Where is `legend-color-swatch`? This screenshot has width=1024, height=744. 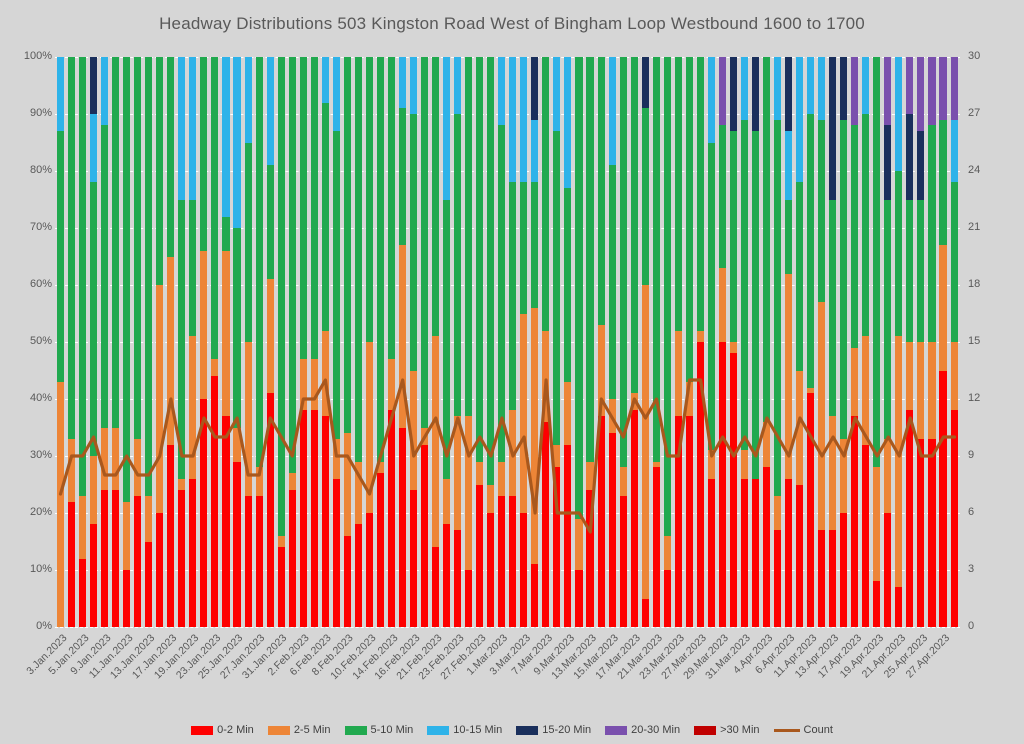 legend-color-swatch is located at coordinates (278, 730).